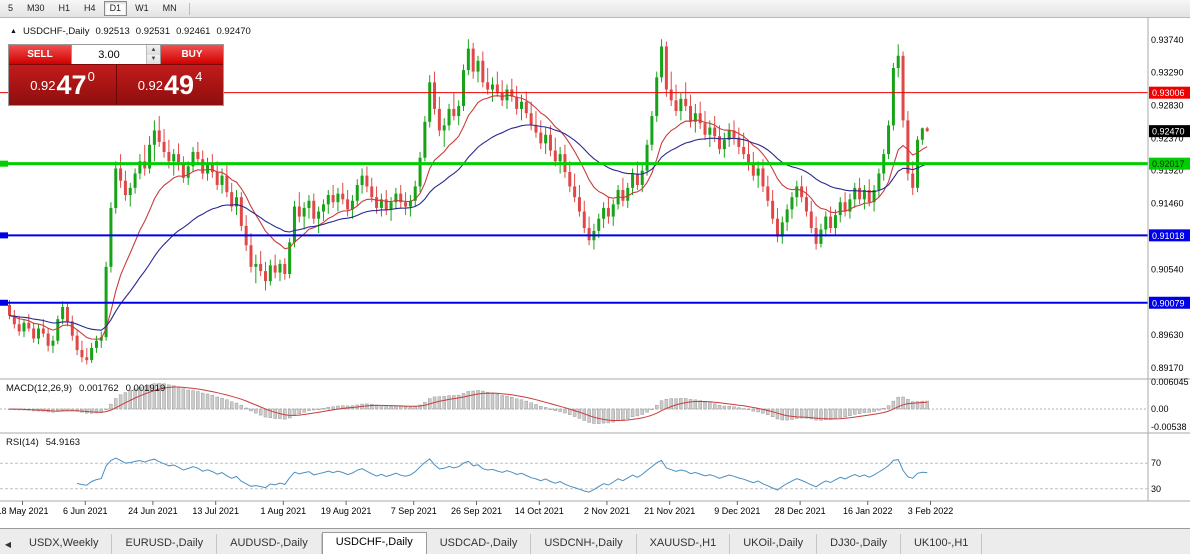 The image size is (1190, 554). Describe the element at coordinates (479, 544) in the screenshot. I see `tab-usdcad-daily: USDCAD-,Daily` at that location.